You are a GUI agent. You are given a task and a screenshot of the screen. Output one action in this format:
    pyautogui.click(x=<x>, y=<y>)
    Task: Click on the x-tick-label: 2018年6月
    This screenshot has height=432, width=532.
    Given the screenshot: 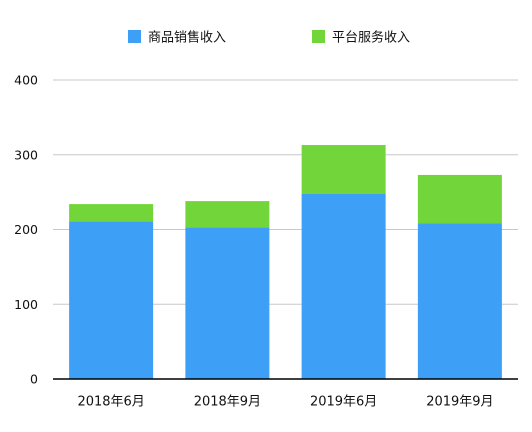 What is the action you would take?
    pyautogui.click(x=110, y=402)
    